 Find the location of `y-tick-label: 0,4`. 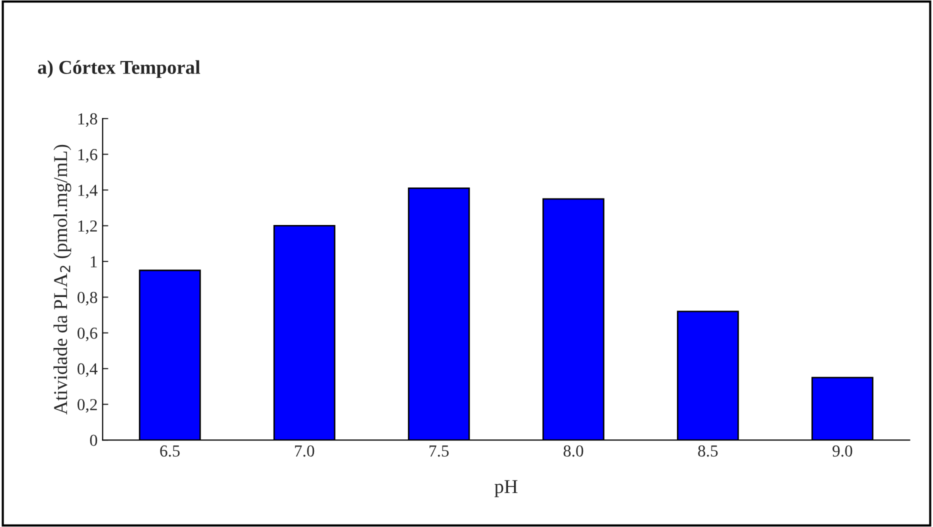

y-tick-label: 0,4 is located at coordinates (88, 370).